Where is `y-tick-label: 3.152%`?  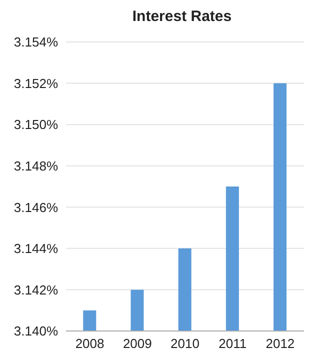
y-tick-label: 3.152% is located at coordinates (36, 83).